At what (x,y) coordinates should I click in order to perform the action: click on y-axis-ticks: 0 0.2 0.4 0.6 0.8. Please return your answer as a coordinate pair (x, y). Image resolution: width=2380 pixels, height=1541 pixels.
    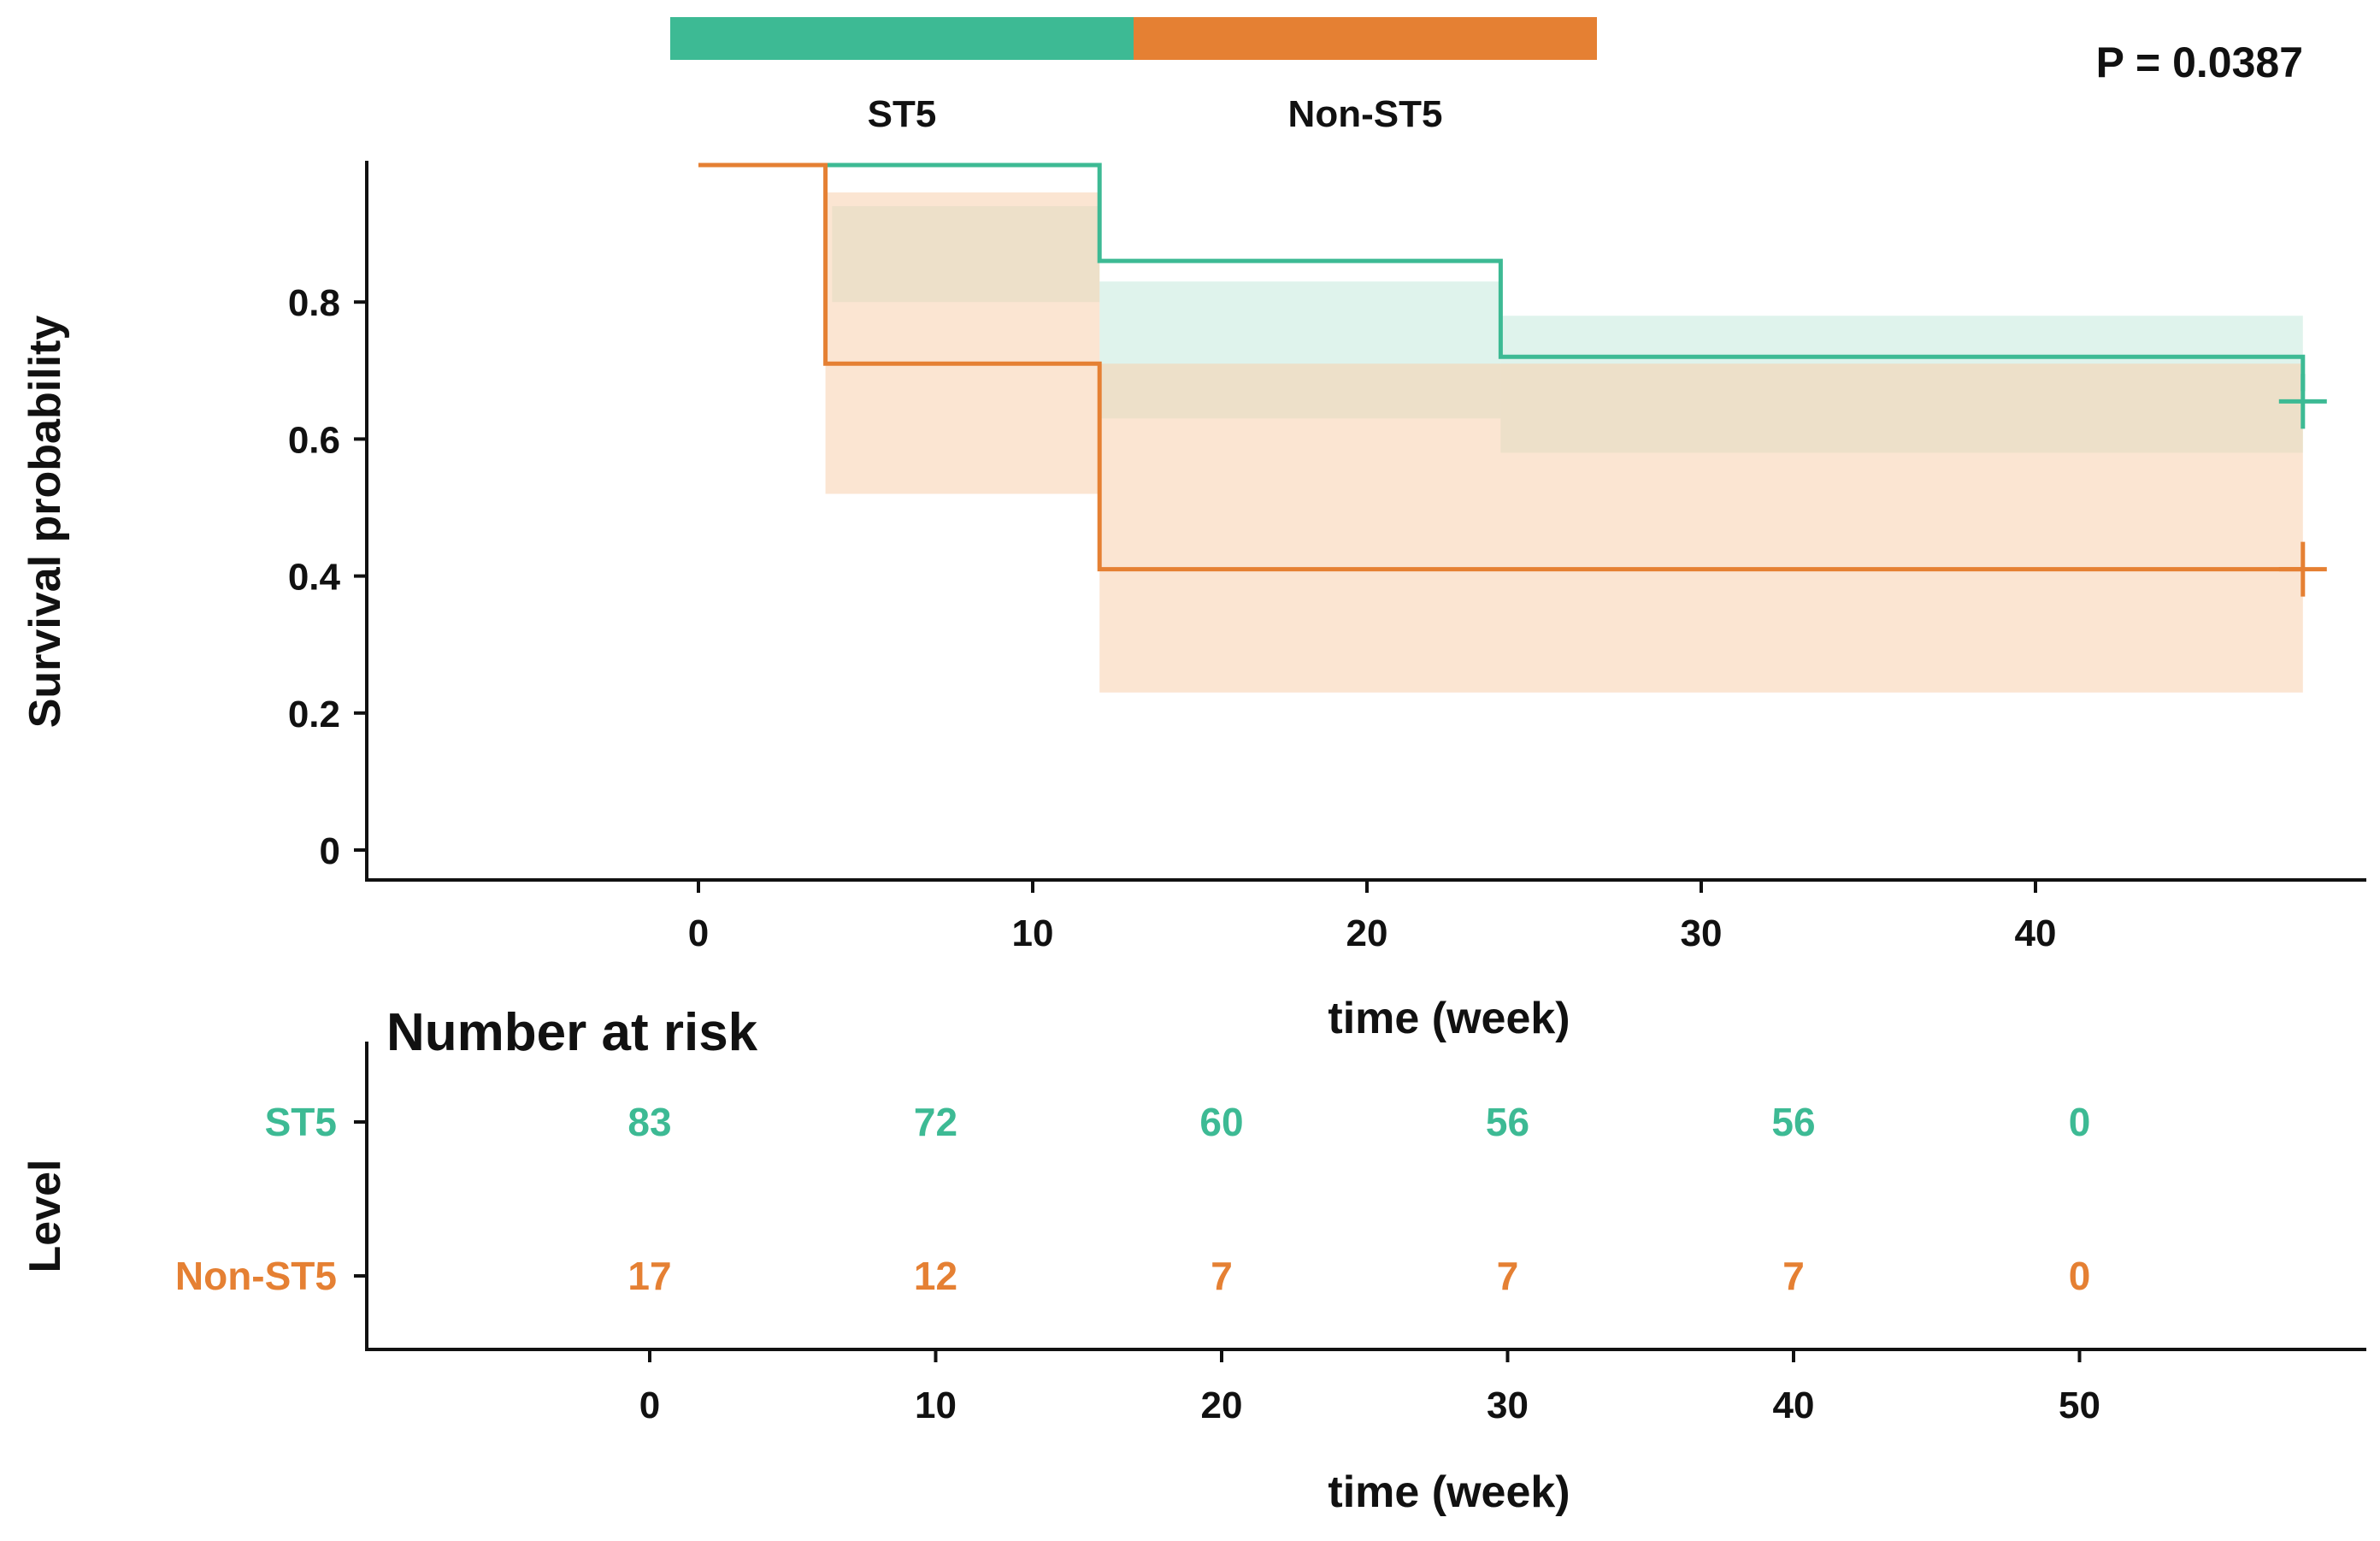
    Looking at the image, I should click on (328, 577).